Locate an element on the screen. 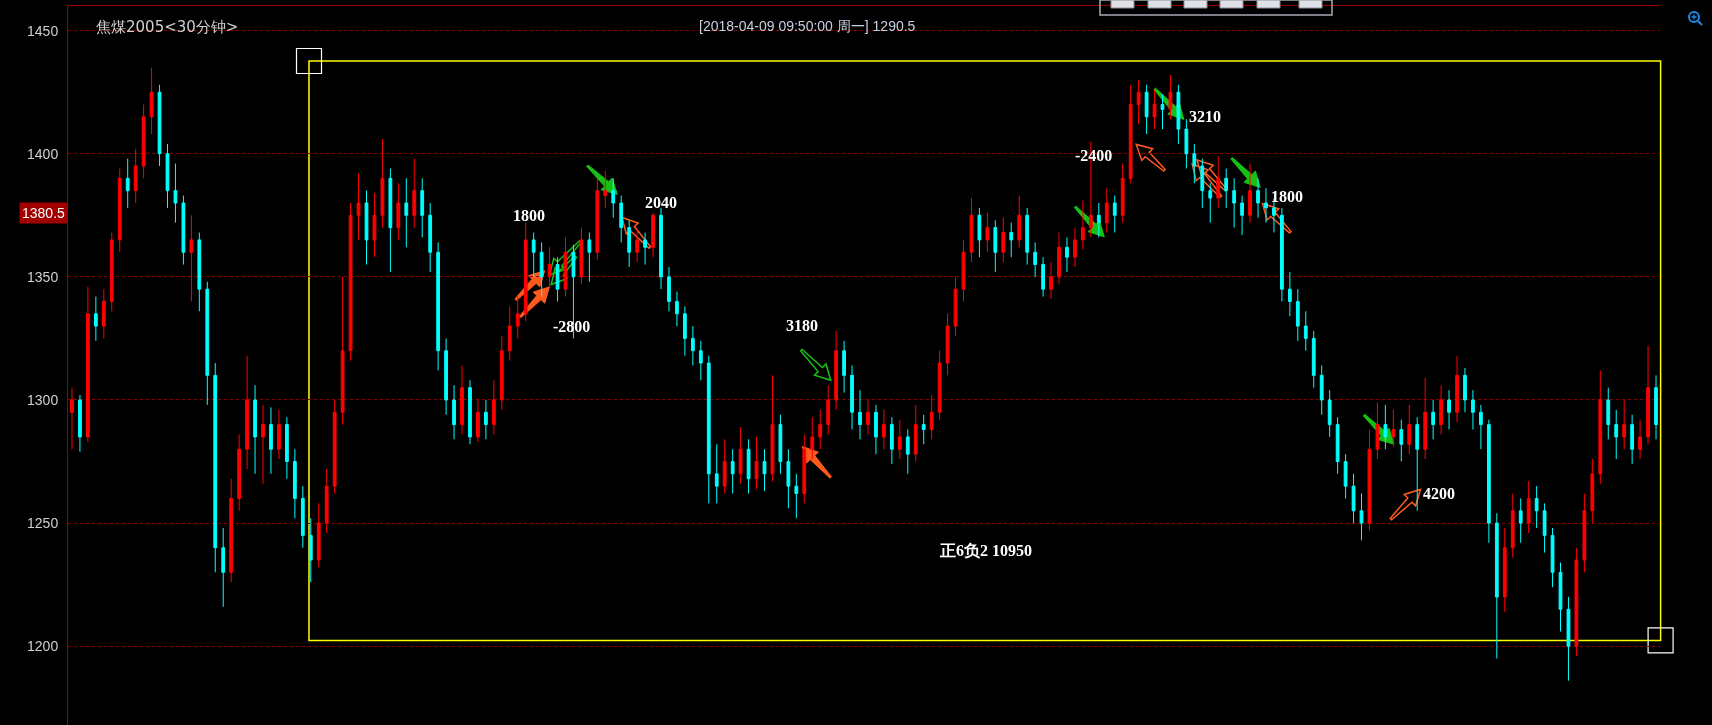 The width and height of the screenshot is (1712, 725). annotation: 2040 is located at coordinates (661, 202).